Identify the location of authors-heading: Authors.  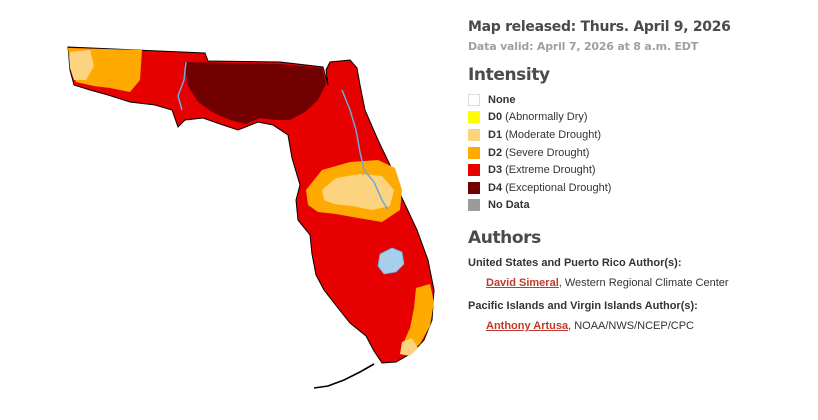
(504, 238).